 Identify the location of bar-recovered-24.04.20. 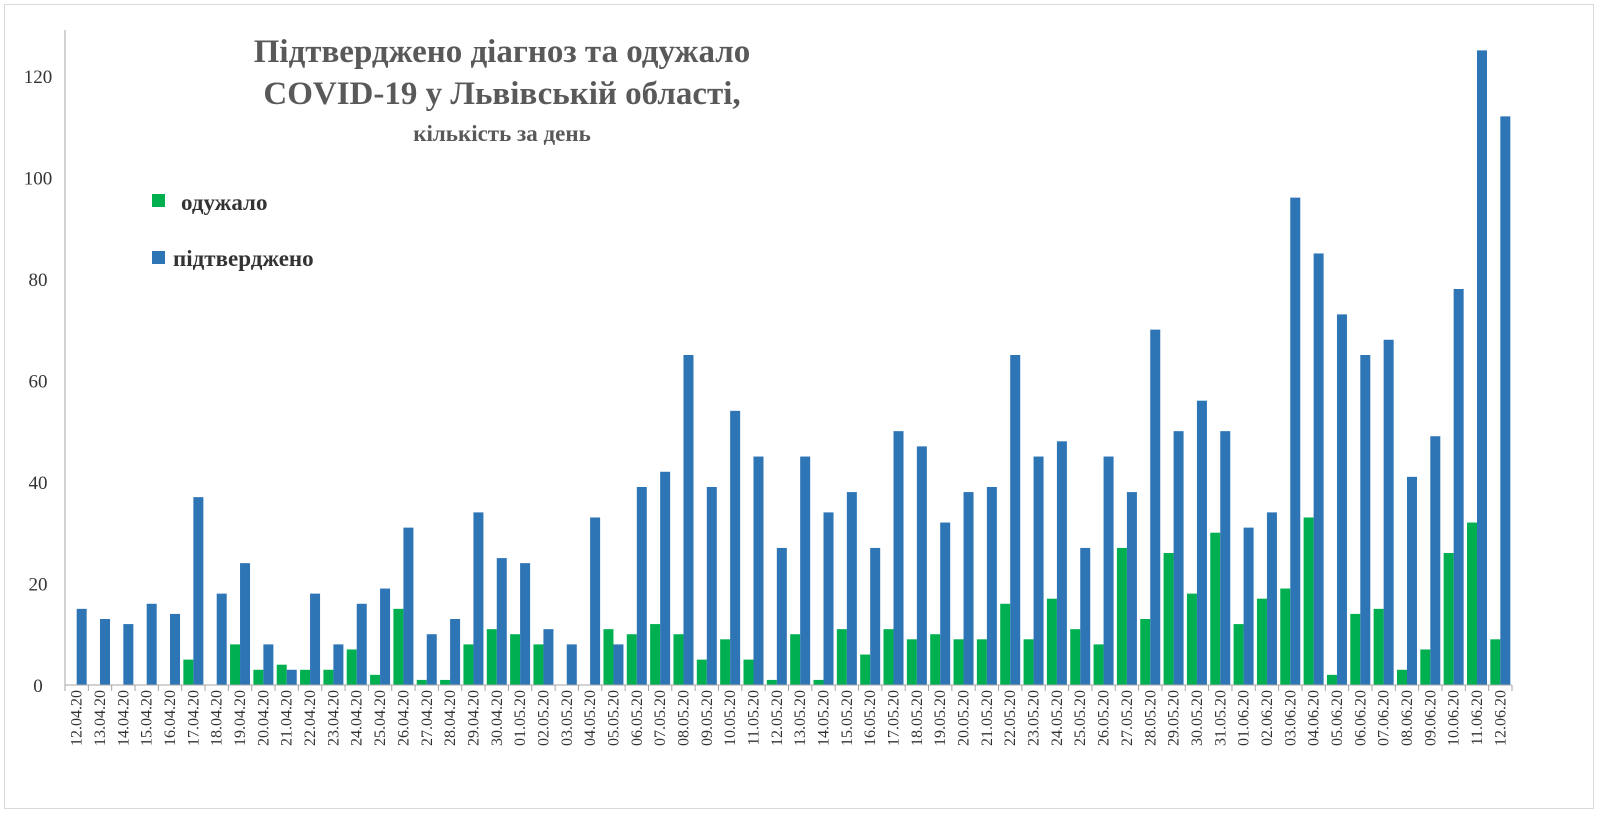
(351, 667).